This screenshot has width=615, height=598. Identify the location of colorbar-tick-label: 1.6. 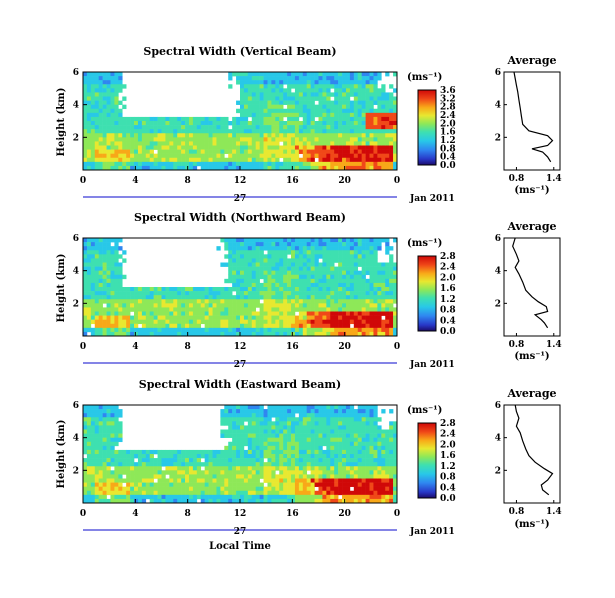
(448, 133).